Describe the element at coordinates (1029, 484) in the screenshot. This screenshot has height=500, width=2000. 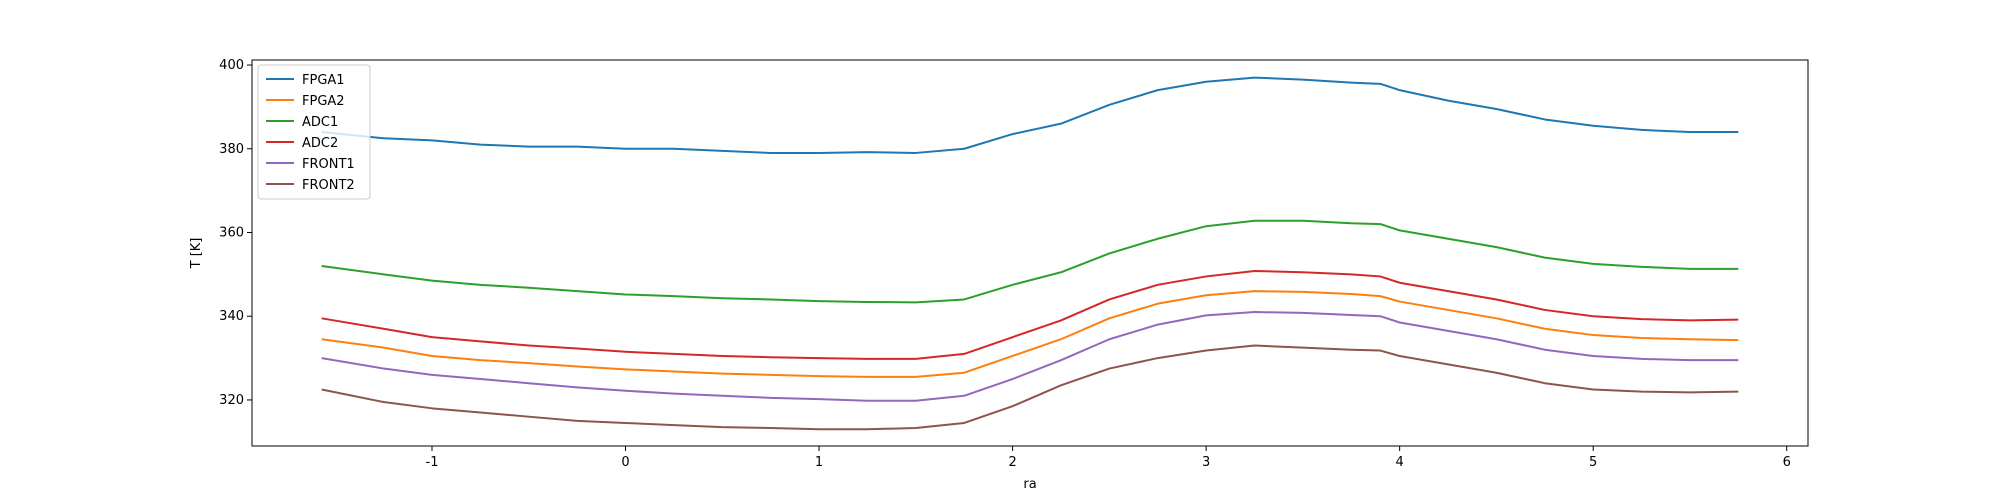
I see `x-axis-label: ra` at that location.